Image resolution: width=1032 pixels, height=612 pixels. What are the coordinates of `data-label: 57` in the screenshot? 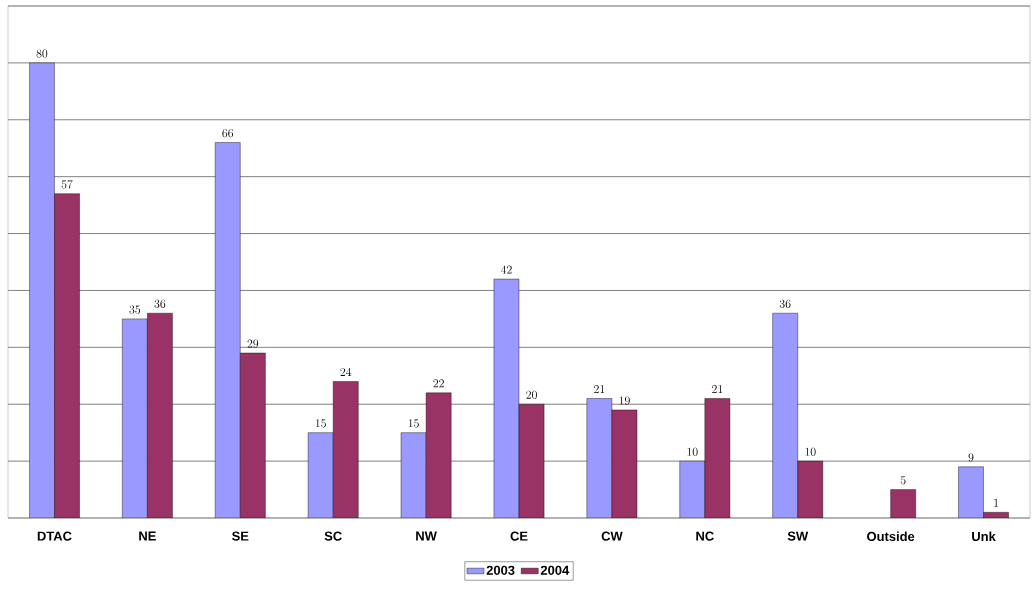 It's located at (67, 184).